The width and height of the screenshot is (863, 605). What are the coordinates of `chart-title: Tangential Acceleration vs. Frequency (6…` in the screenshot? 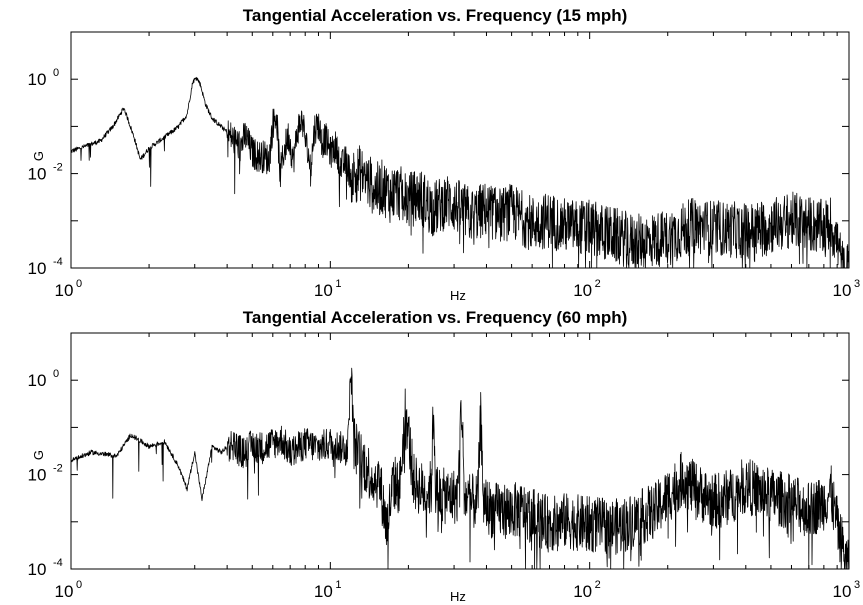 It's located at (435, 317).